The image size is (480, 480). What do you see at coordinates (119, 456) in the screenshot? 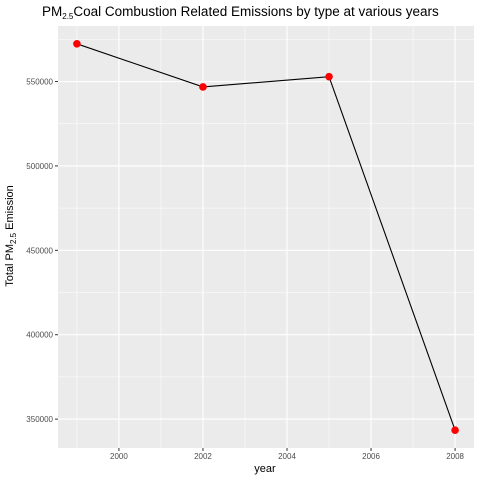
I see `x-tick-label: 2000` at bounding box center [119, 456].